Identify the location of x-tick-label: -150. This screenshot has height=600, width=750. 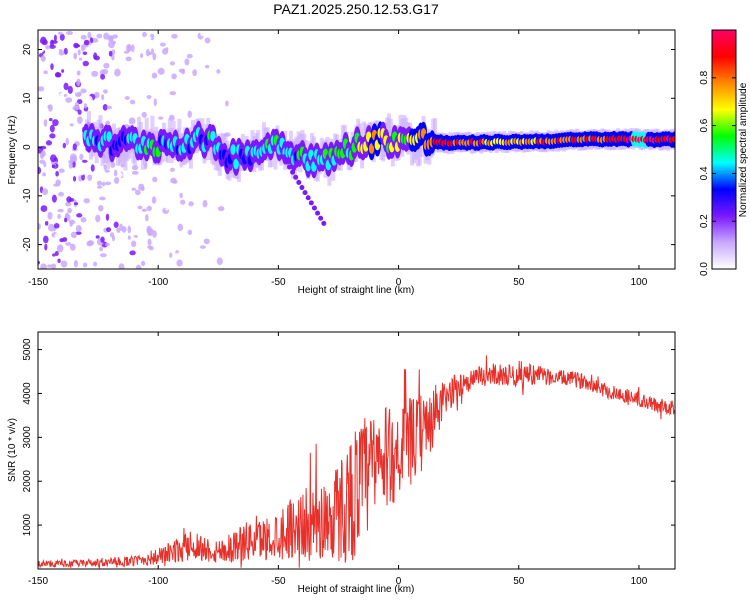
(38, 581).